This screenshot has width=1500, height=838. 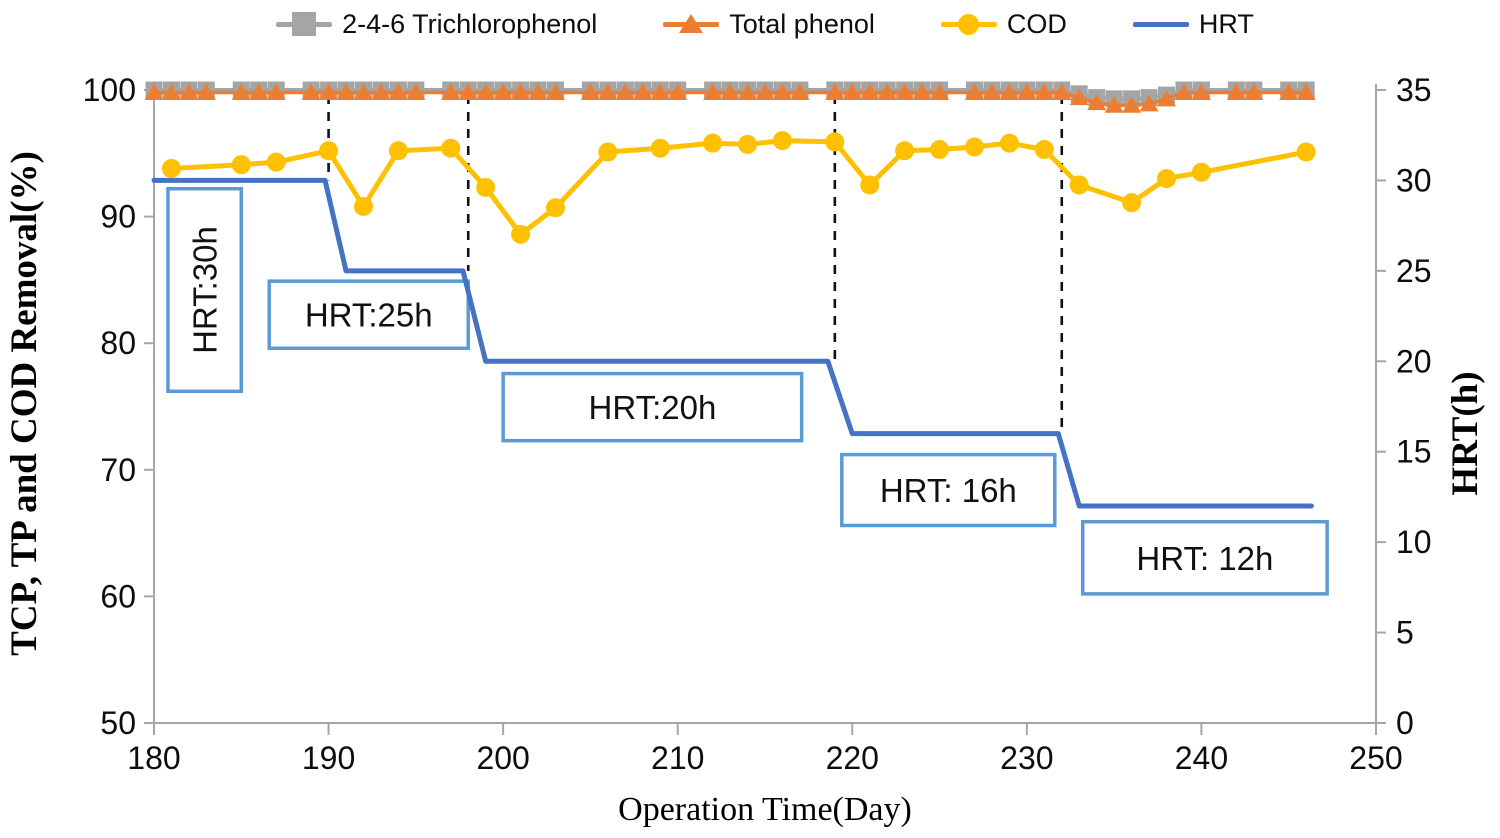 I want to click on total-phenol-line, so click(x=730, y=98).